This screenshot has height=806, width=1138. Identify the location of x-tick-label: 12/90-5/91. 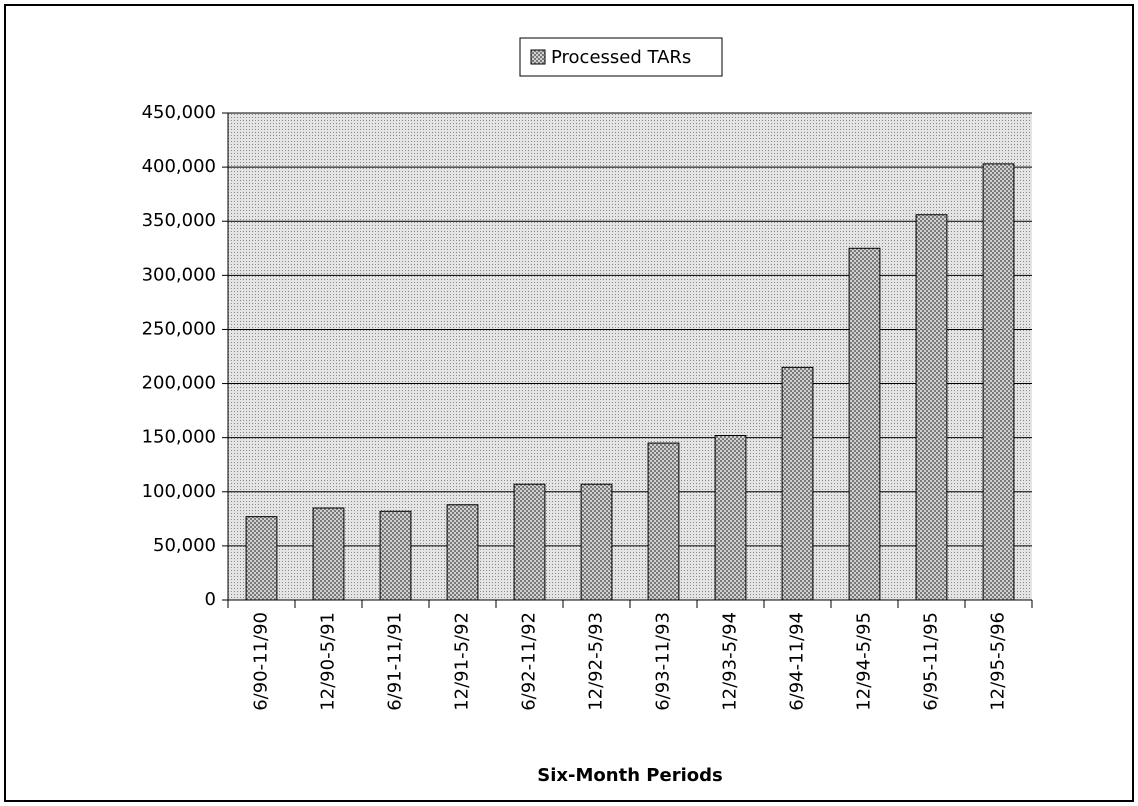
(328, 661).